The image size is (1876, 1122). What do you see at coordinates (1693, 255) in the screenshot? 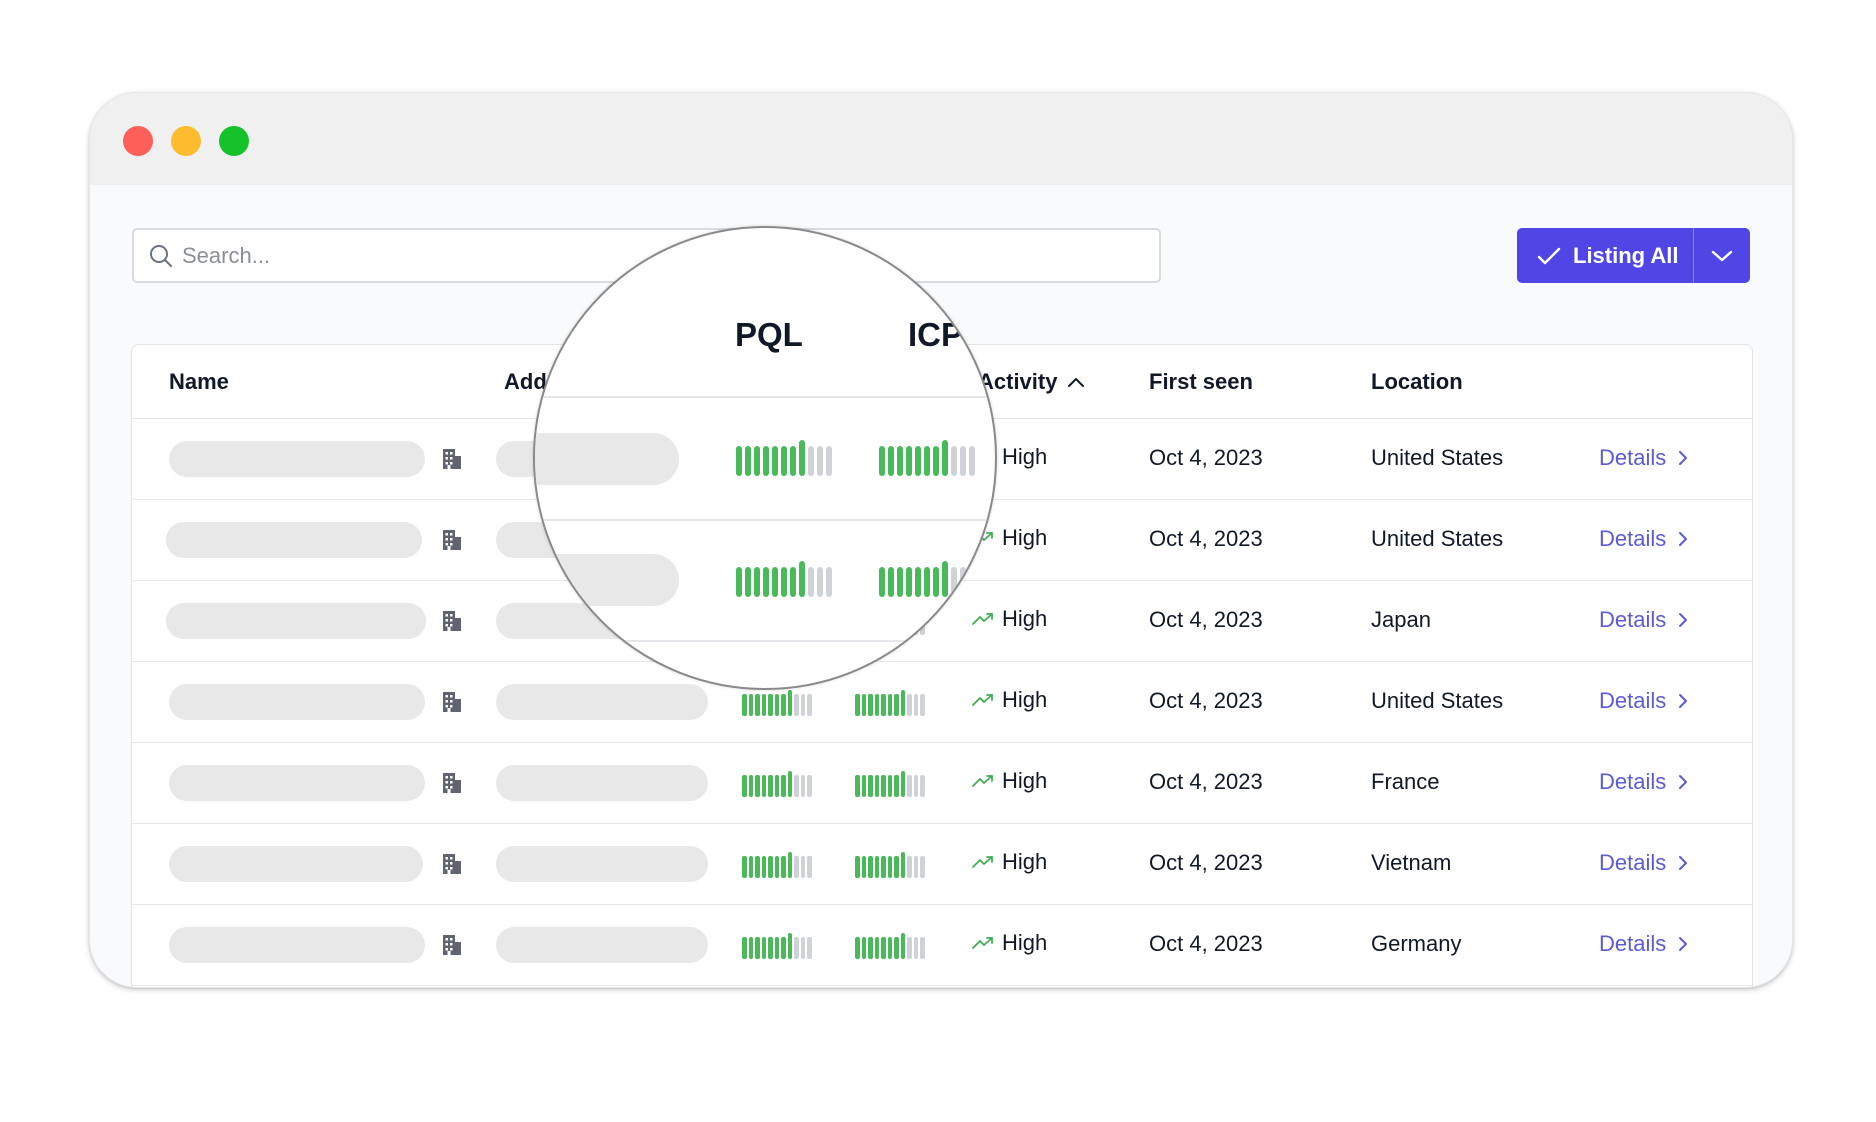
I see `button-divider` at bounding box center [1693, 255].